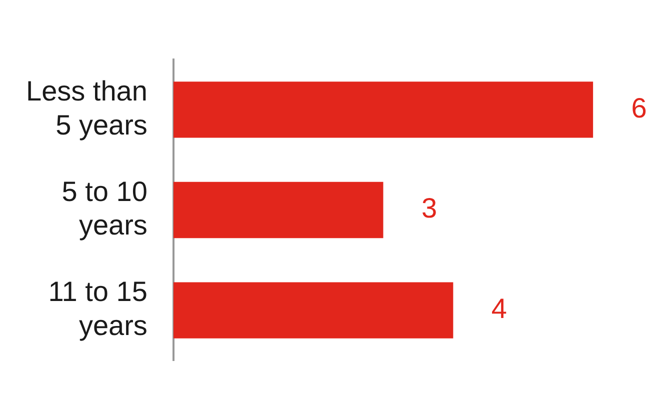 The image size is (663, 420). I want to click on y-tick-label: 5 to 10 years, so click(105, 208).